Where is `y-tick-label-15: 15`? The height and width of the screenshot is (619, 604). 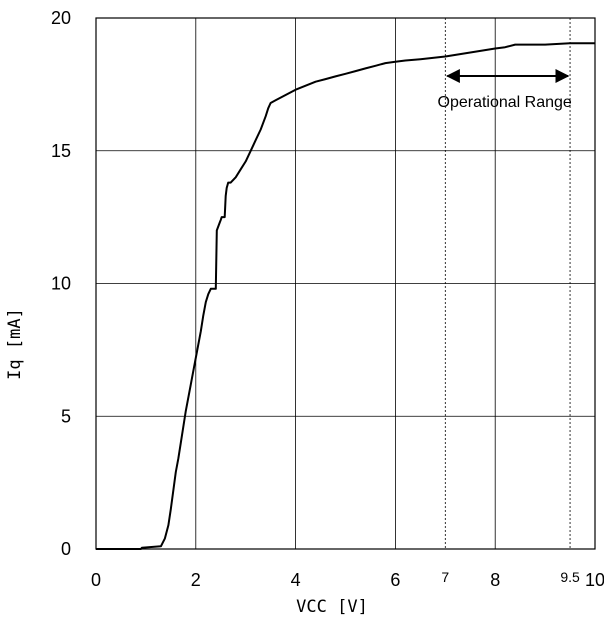
y-tick-label-15: 15 is located at coordinates (61, 151).